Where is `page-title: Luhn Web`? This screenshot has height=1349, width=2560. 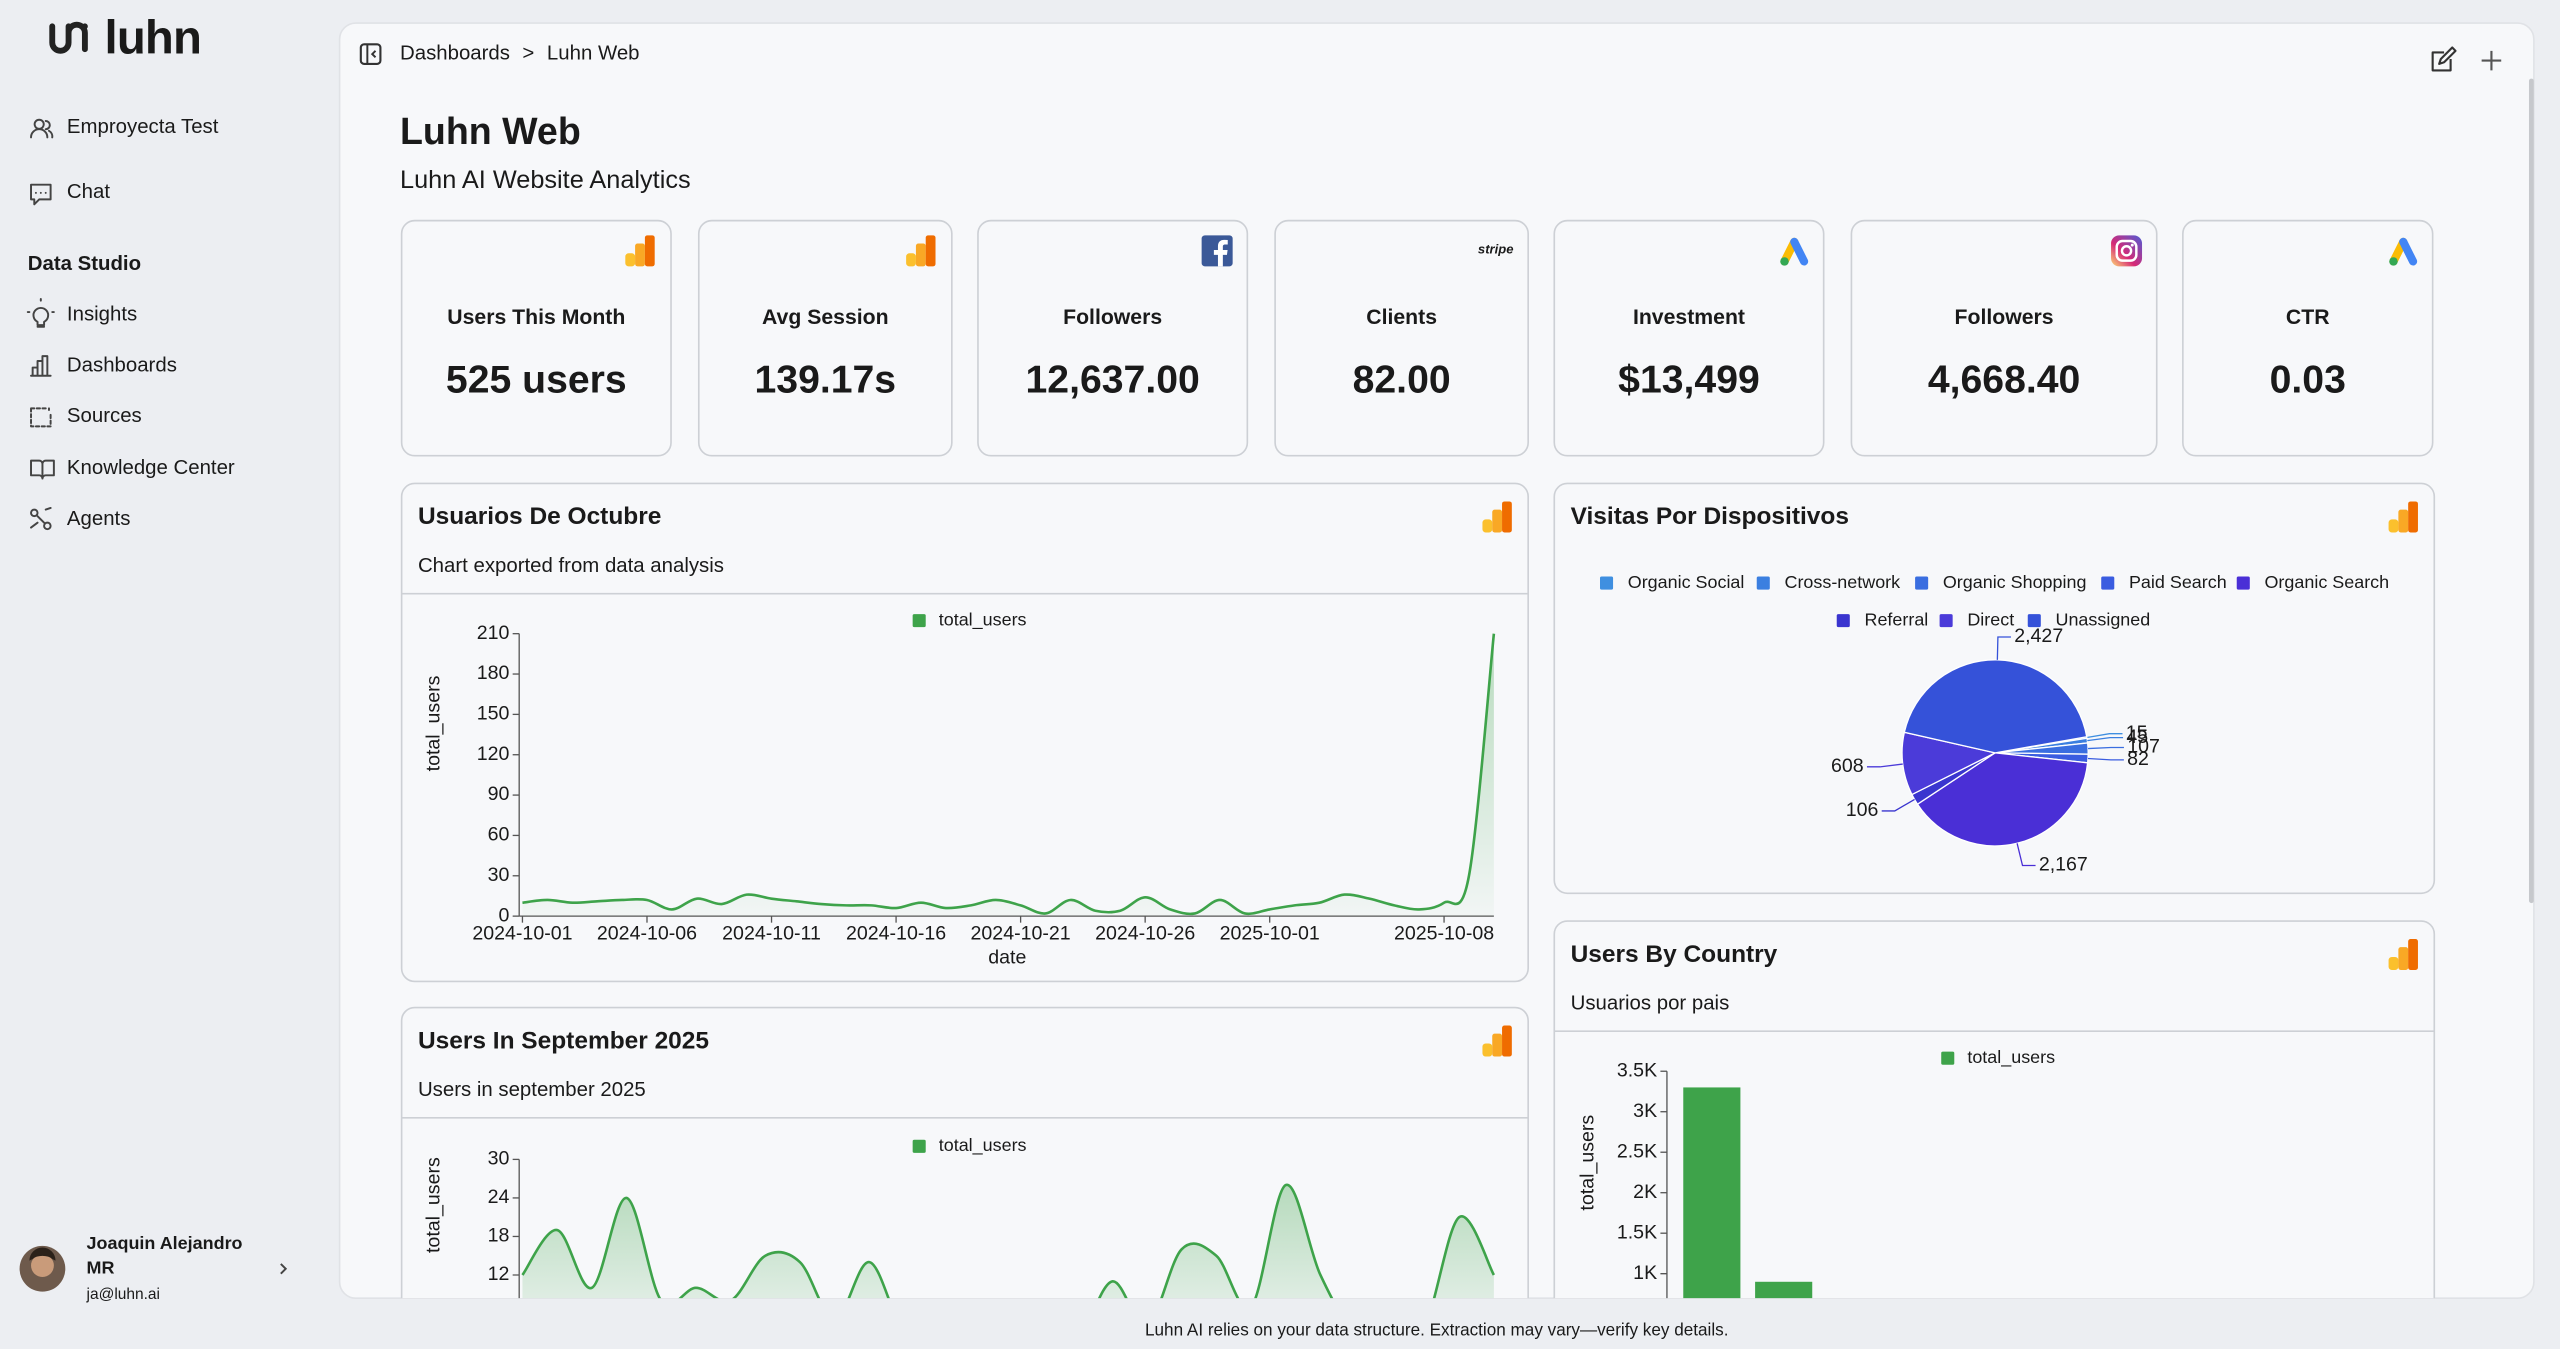 page-title: Luhn Web is located at coordinates (490, 131).